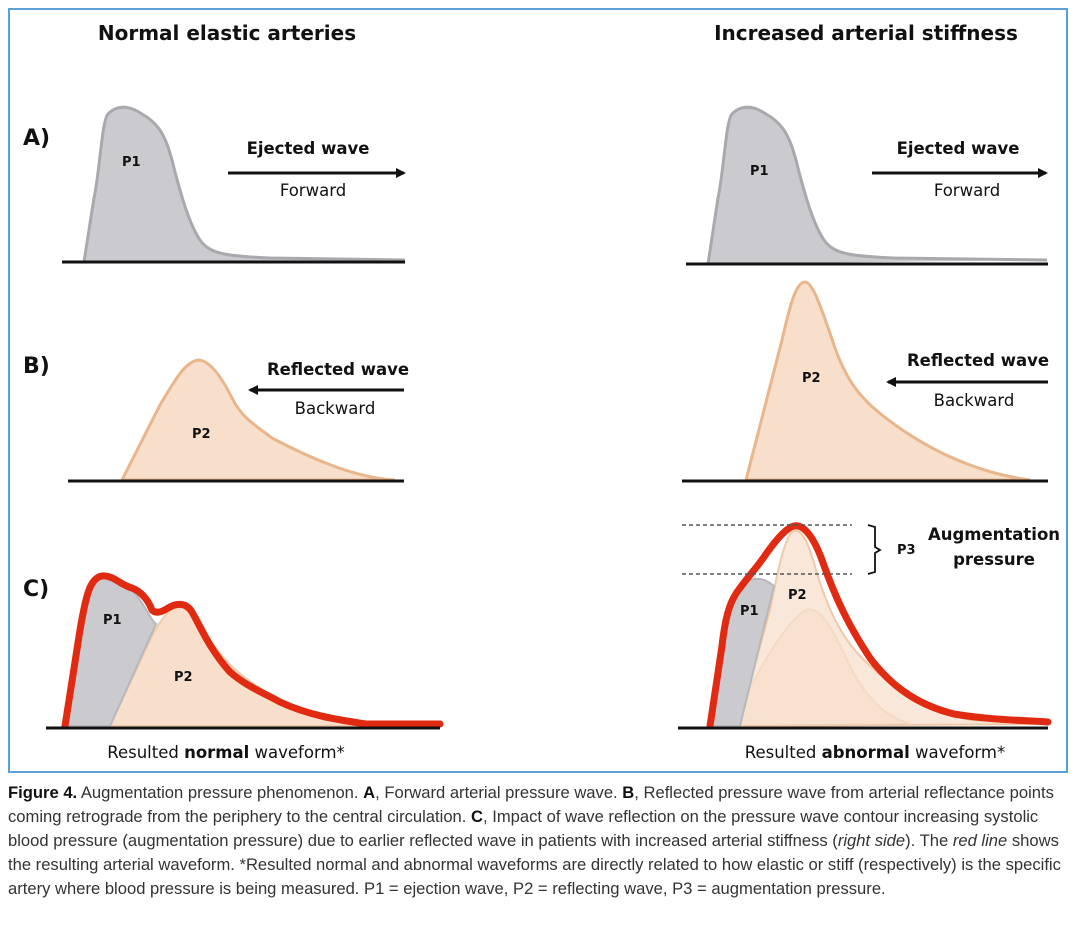 Image resolution: width=1080 pixels, height=939 pixels. What do you see at coordinates (477, 816) in the screenshot?
I see `caption-ref-c: C` at bounding box center [477, 816].